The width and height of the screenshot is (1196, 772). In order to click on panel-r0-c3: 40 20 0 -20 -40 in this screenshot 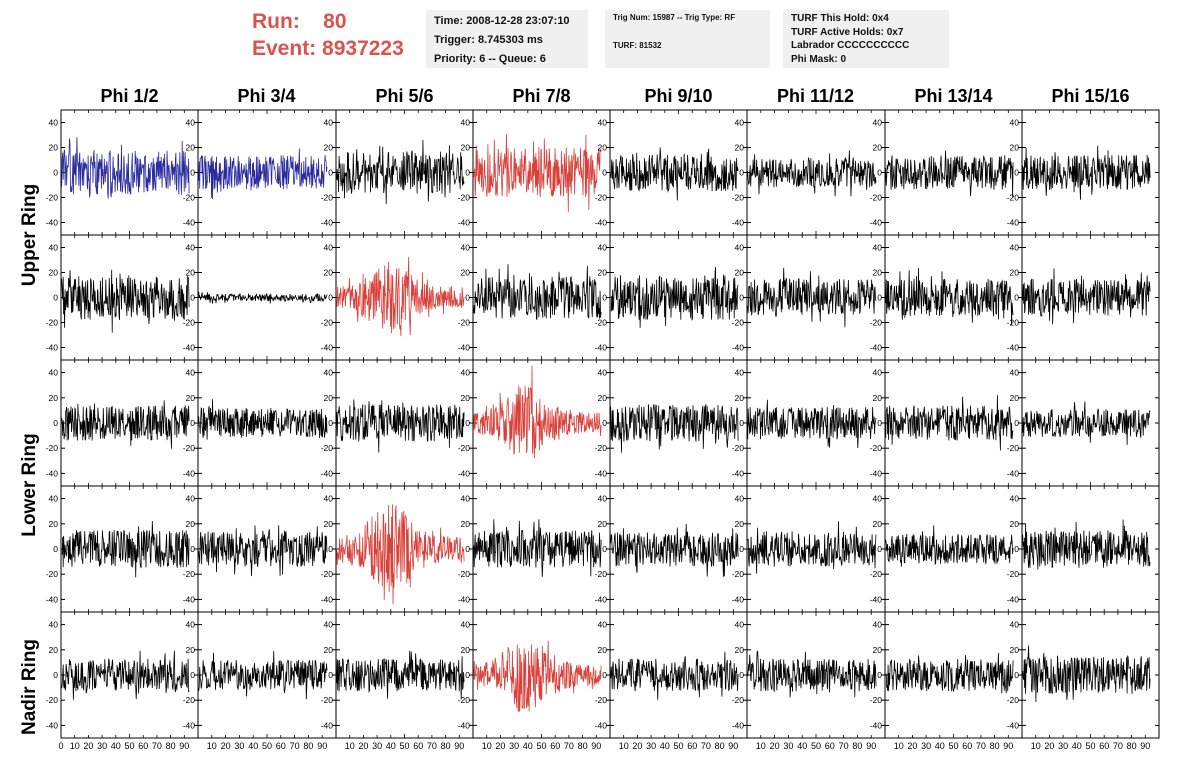, I will do `click(534, 172)`.